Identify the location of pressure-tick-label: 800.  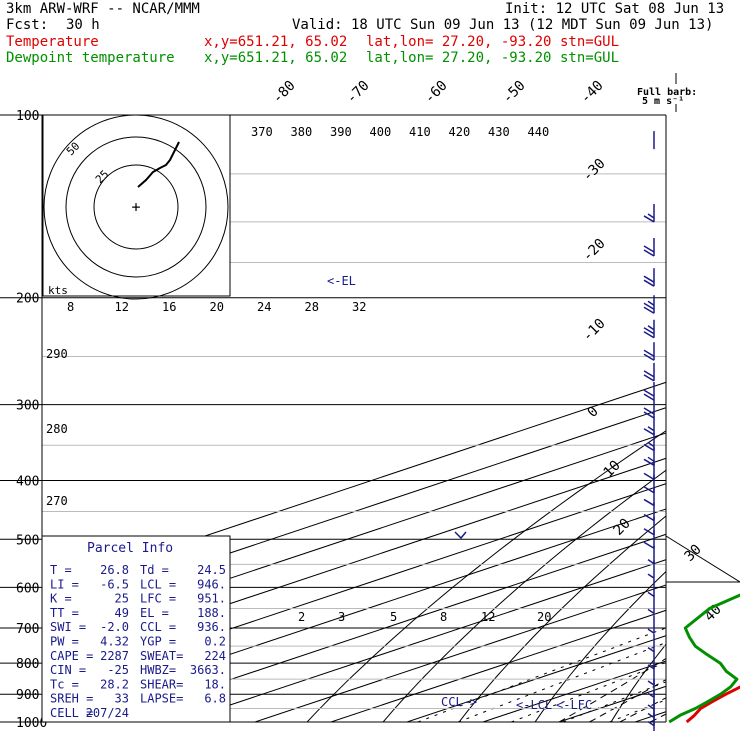
(27, 664).